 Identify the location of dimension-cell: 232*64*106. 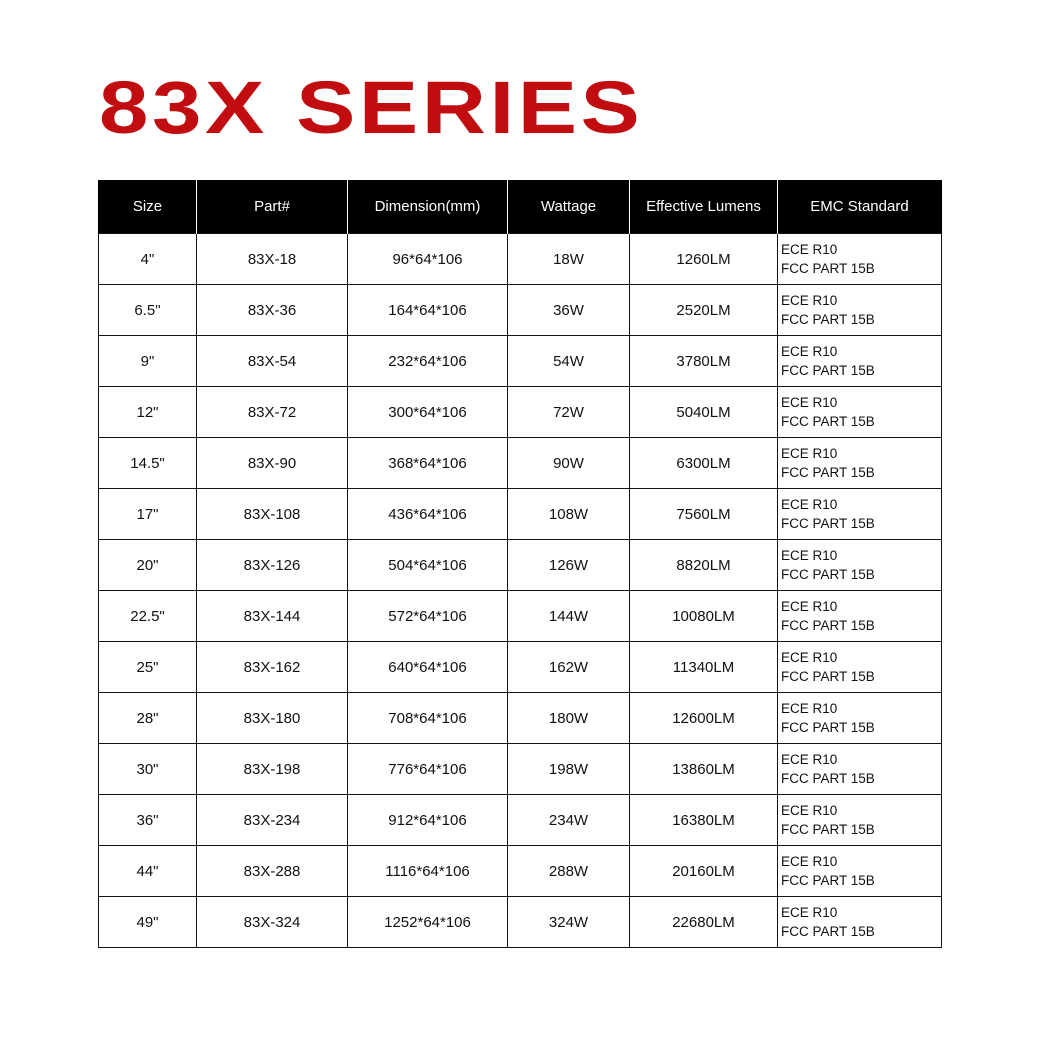
(427, 361).